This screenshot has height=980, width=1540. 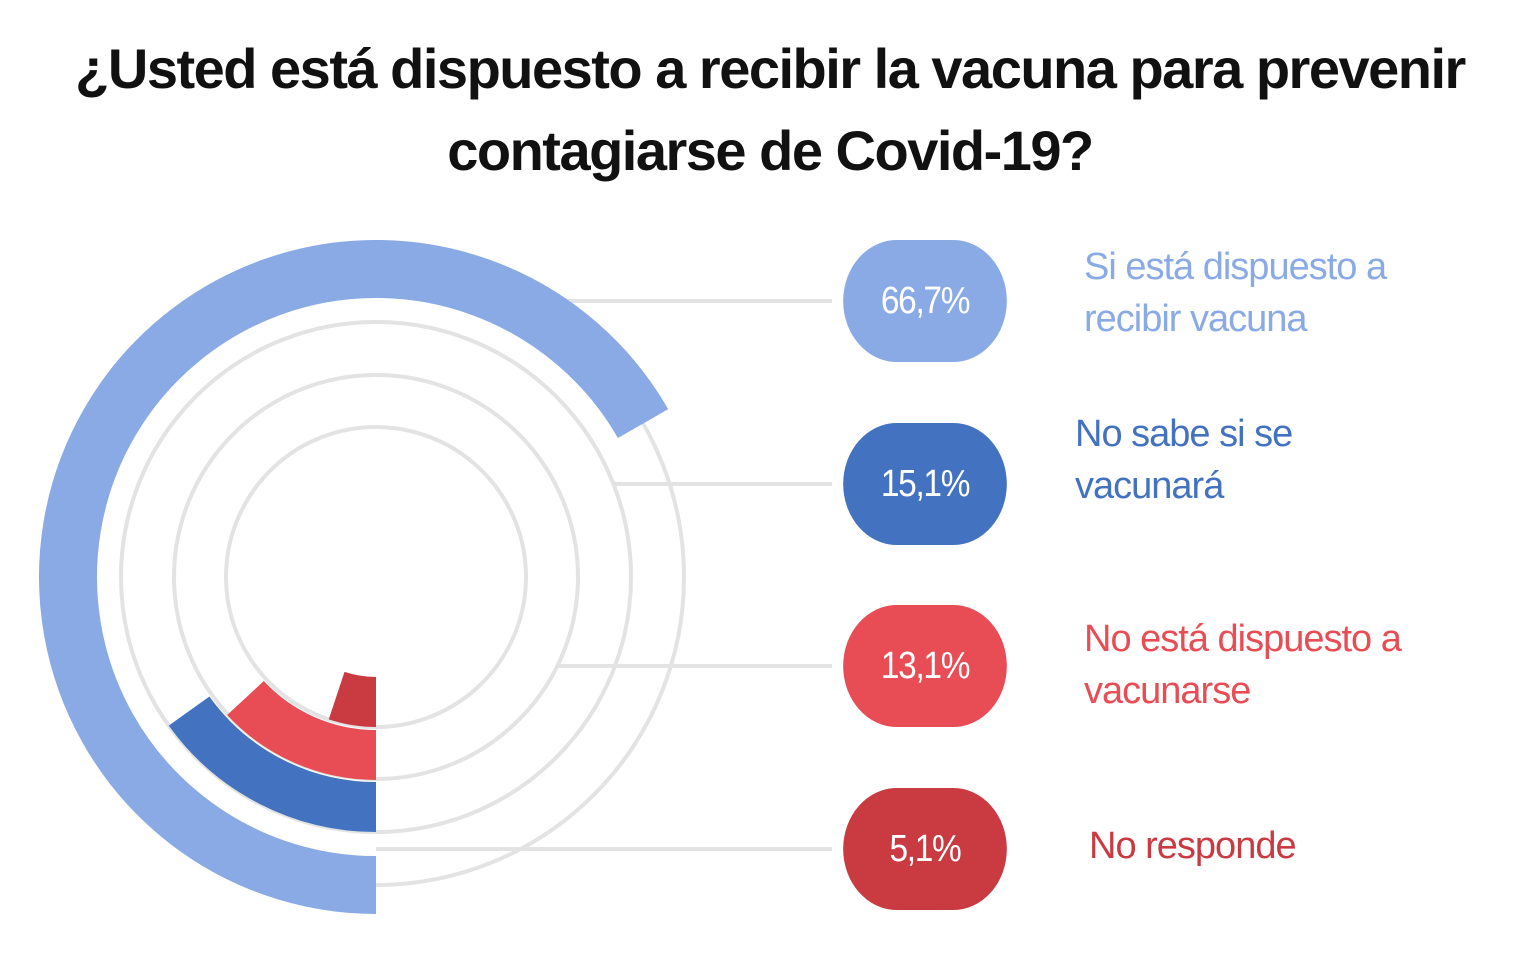 What do you see at coordinates (925, 301) in the screenshot?
I see `value-pill-si: 66,7%` at bounding box center [925, 301].